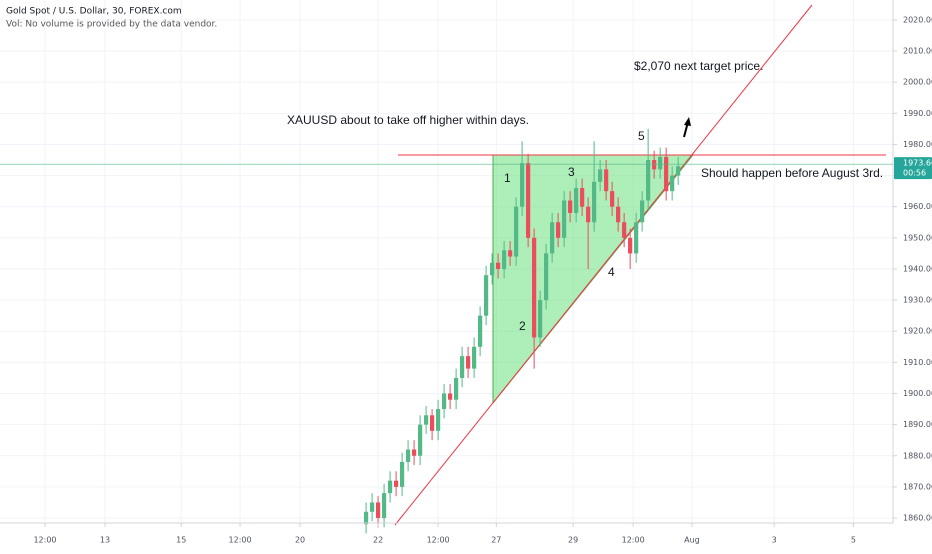  What do you see at coordinates (917, 424) in the screenshot?
I see `y-tick-label: 1890.00` at bounding box center [917, 424].